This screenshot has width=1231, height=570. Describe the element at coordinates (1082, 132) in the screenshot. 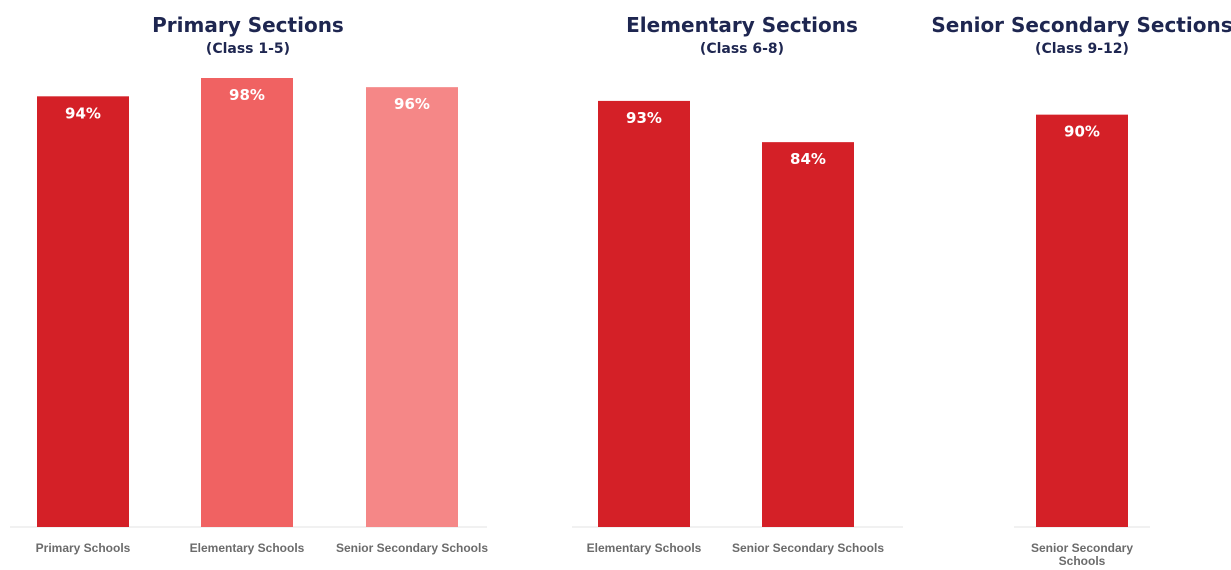

I see `data-label: 90%` at that location.